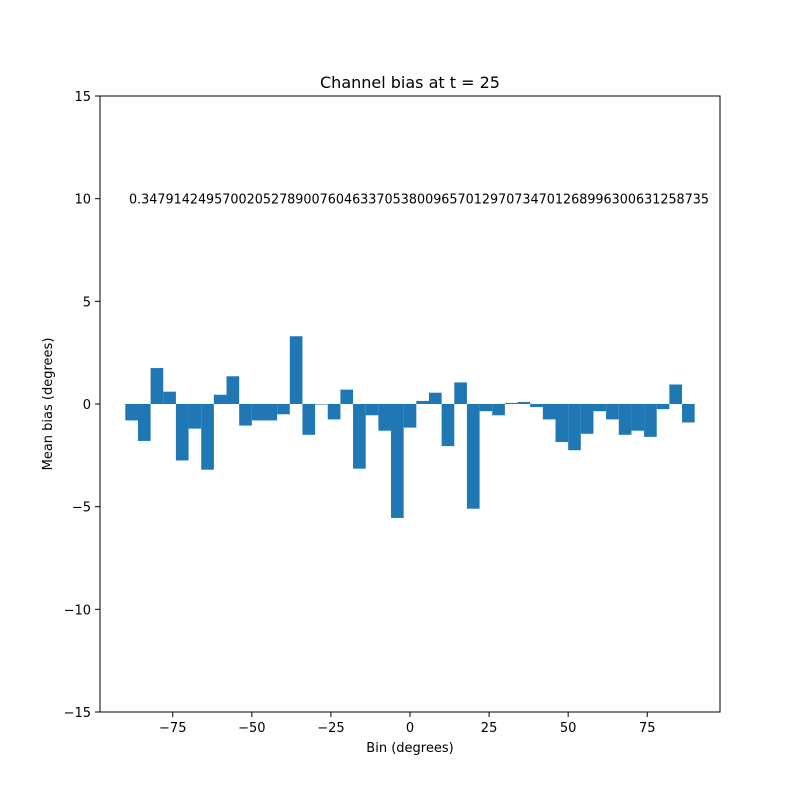 Image resolution: width=800 pixels, height=800 pixels. I want to click on y-tick-label: 5, so click(87, 302).